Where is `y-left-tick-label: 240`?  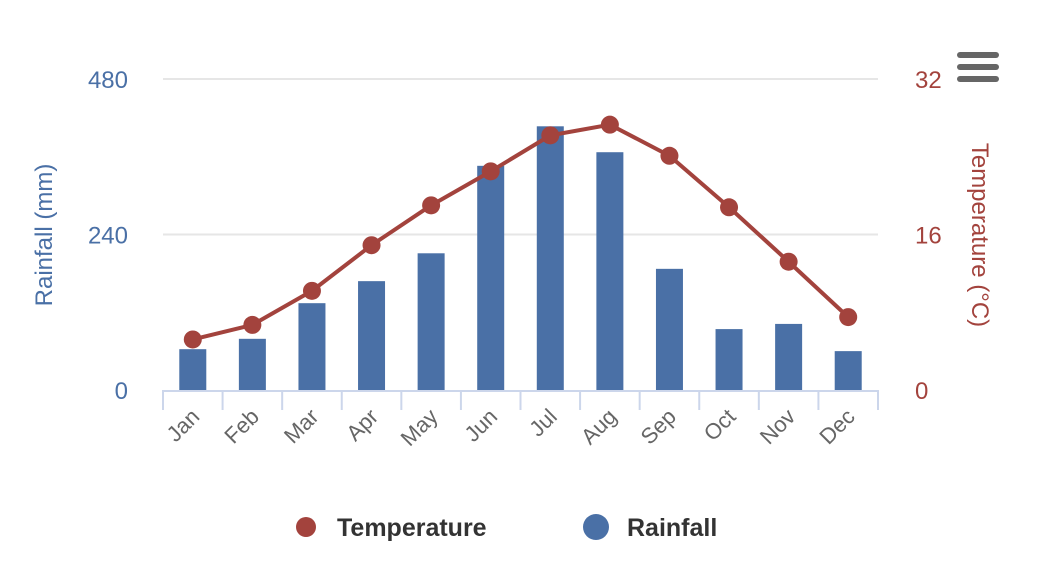 y-left-tick-label: 240 is located at coordinates (108, 236).